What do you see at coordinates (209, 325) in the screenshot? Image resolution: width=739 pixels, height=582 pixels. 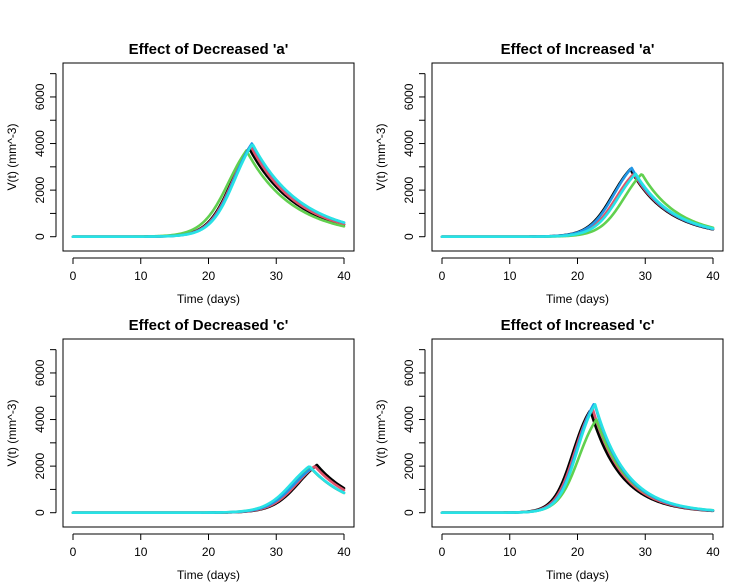 I see `chart-title: Effect of Decreased 'c'` at bounding box center [209, 325].